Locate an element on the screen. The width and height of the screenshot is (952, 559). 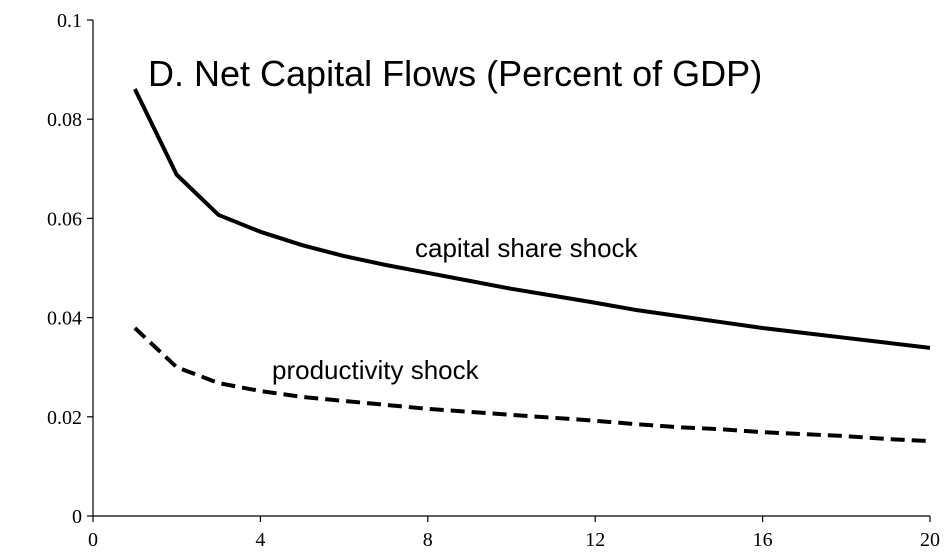
y-tick-label: 0.08 is located at coordinates (64, 120).